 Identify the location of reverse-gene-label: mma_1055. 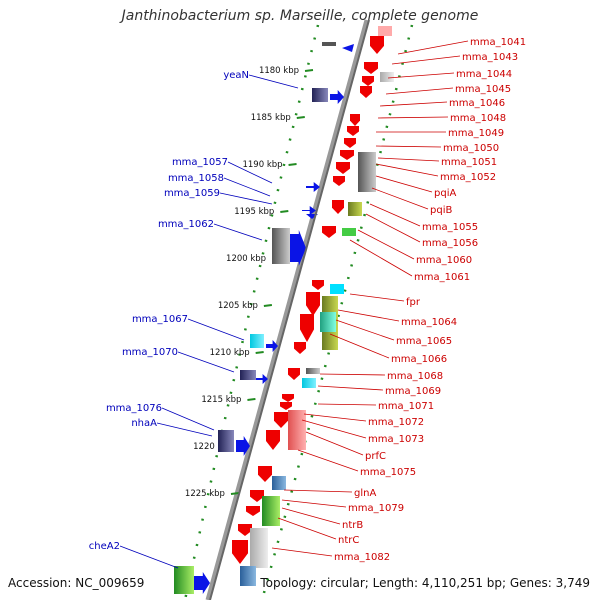
(450, 227).